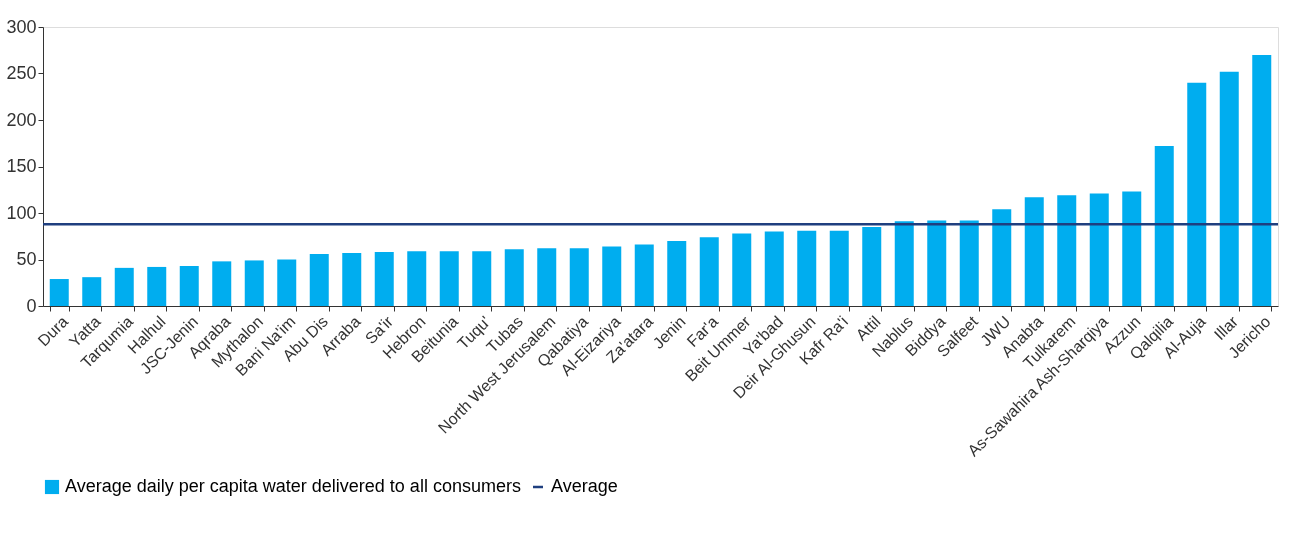 The width and height of the screenshot is (1303, 547). What do you see at coordinates (26, 259) in the screenshot?
I see `y-tick-label: 50` at bounding box center [26, 259].